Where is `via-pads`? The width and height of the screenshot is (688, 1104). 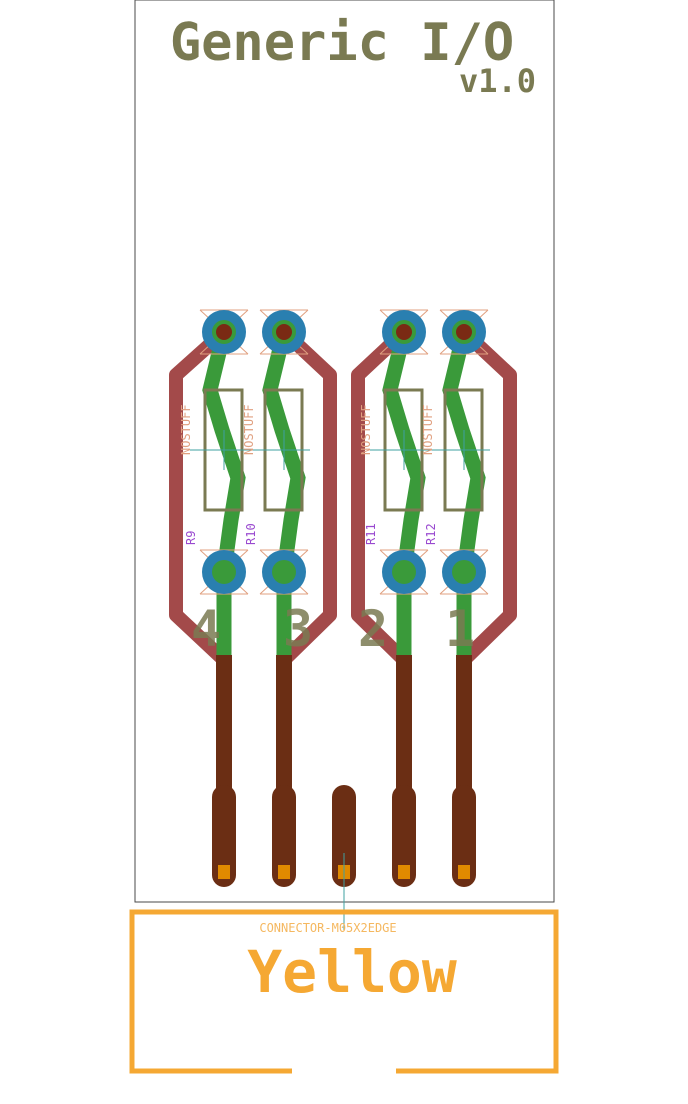
via-pads is located at coordinates (344, 452).